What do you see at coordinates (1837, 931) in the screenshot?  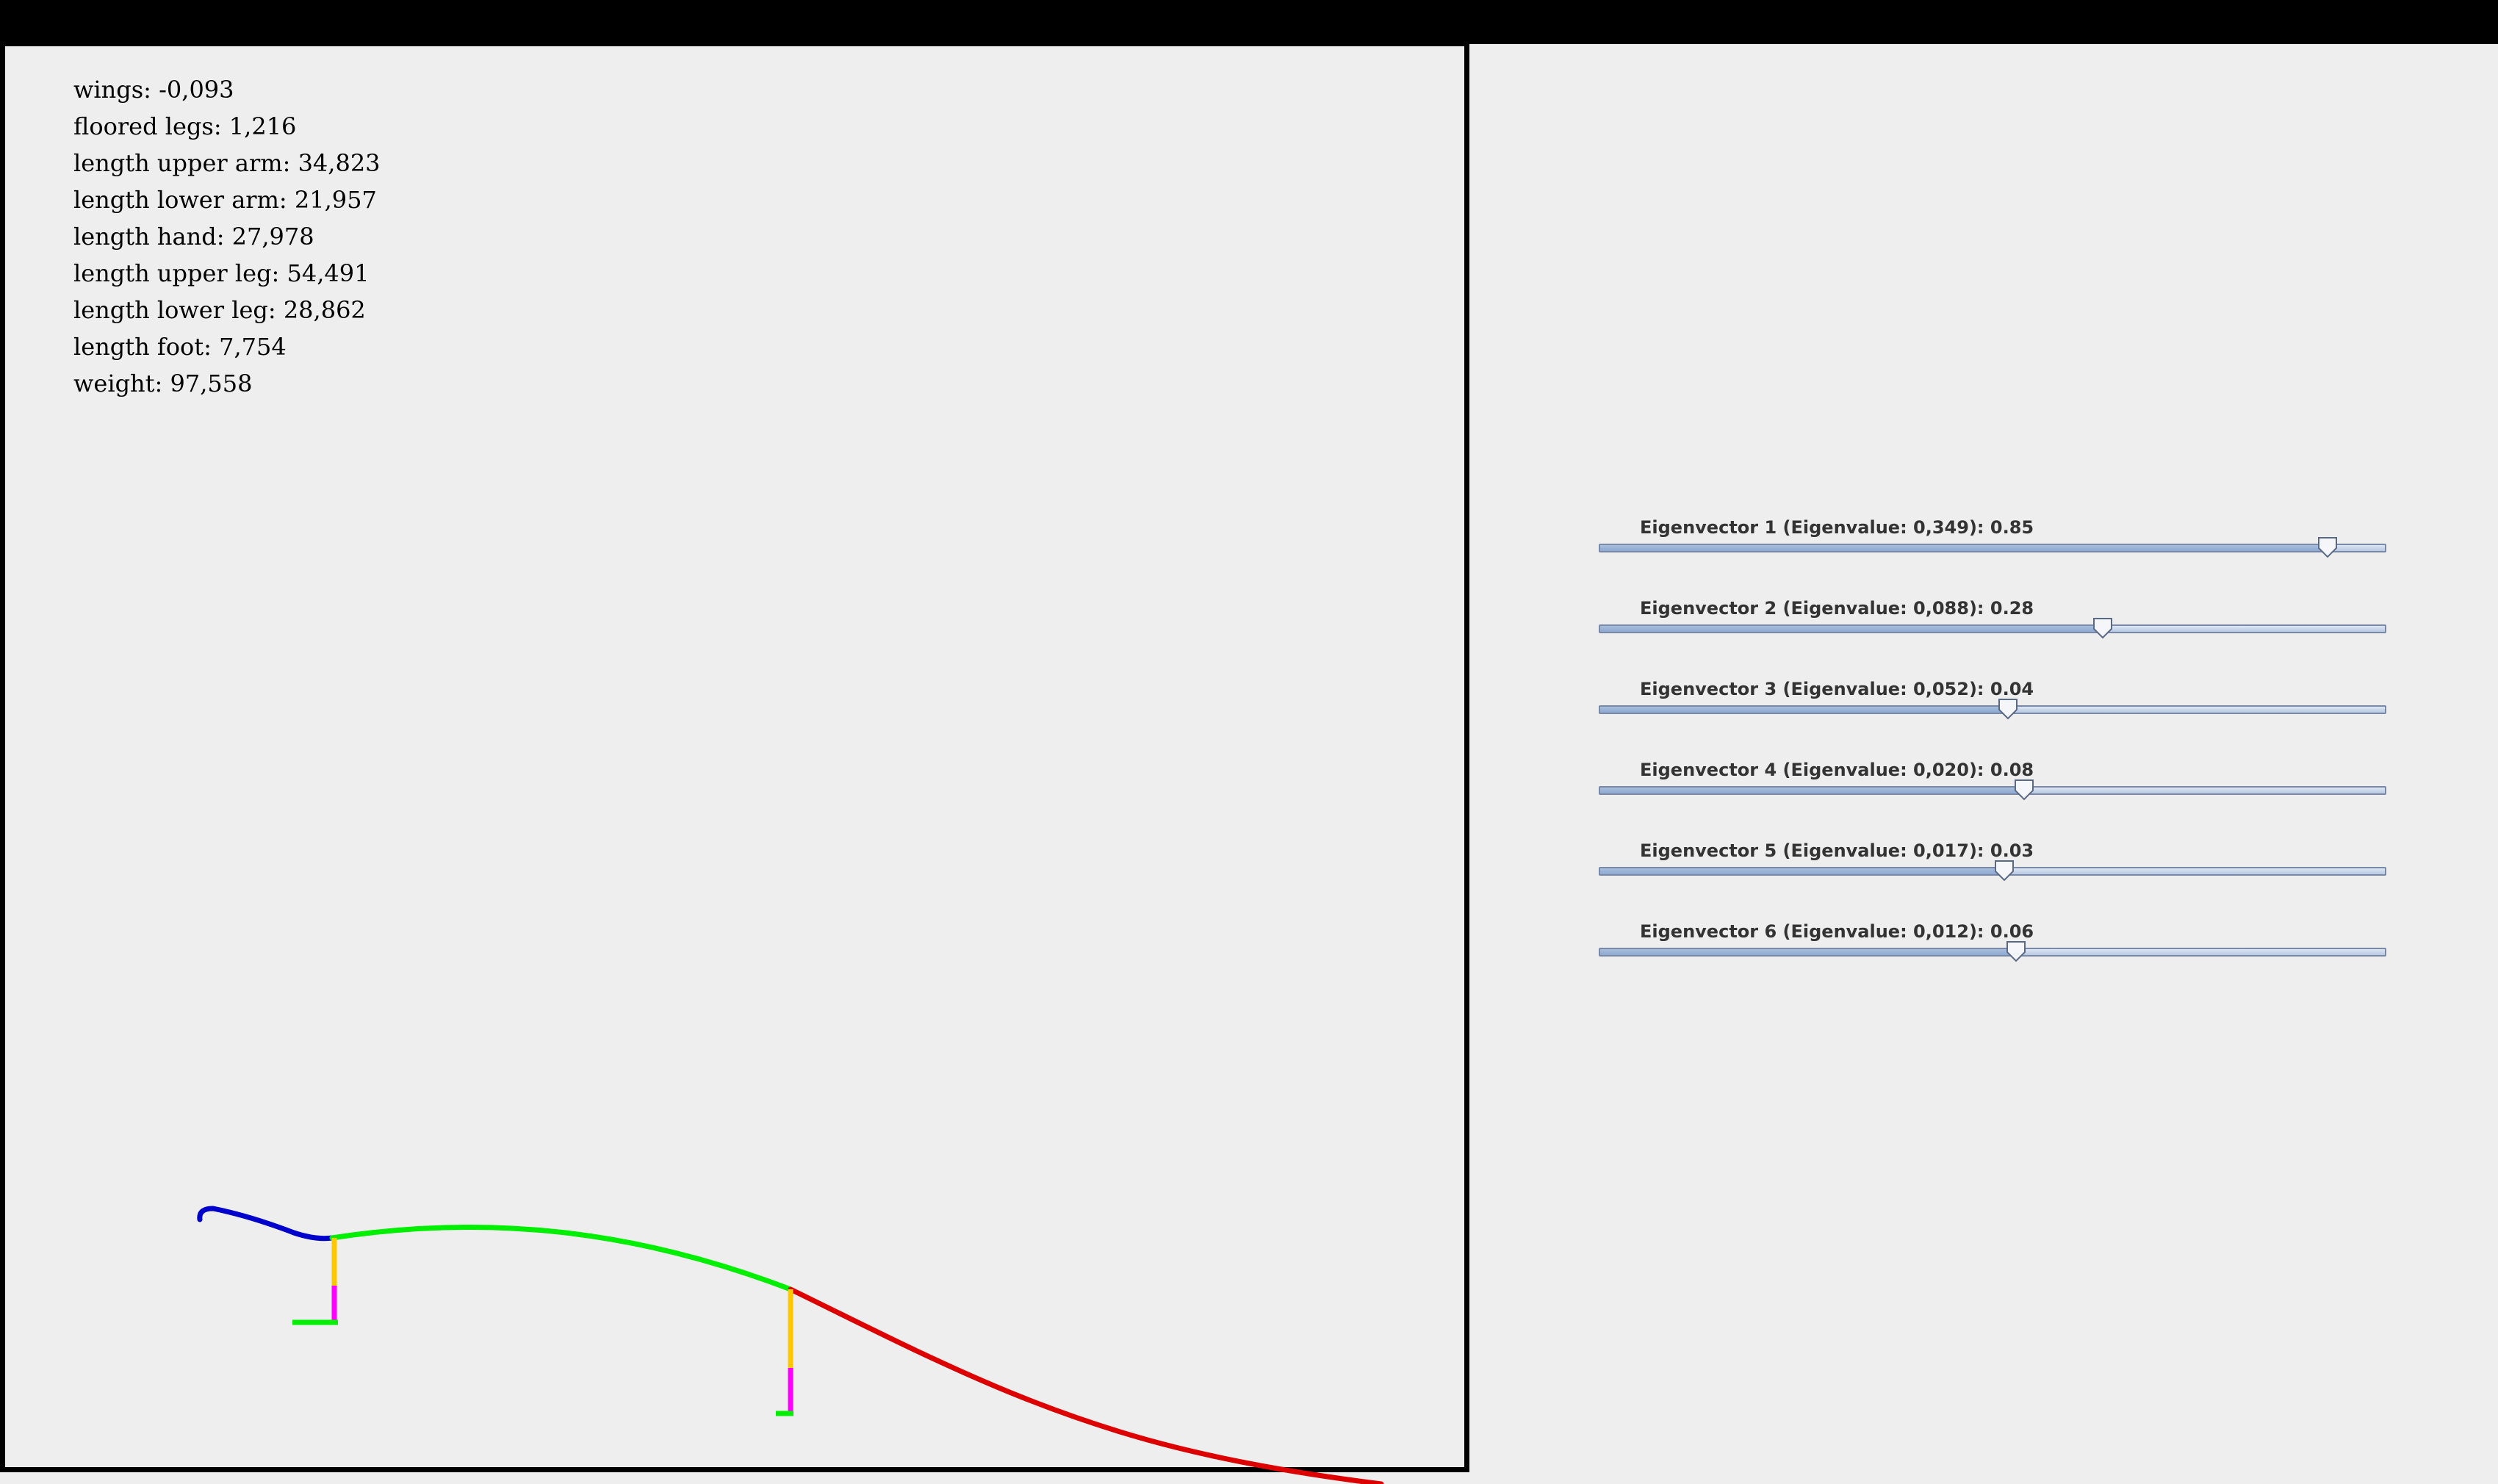 I see `slider-label: Eigenvector 6 (Eigenvalue: 0,012): 0.06` at bounding box center [1837, 931].